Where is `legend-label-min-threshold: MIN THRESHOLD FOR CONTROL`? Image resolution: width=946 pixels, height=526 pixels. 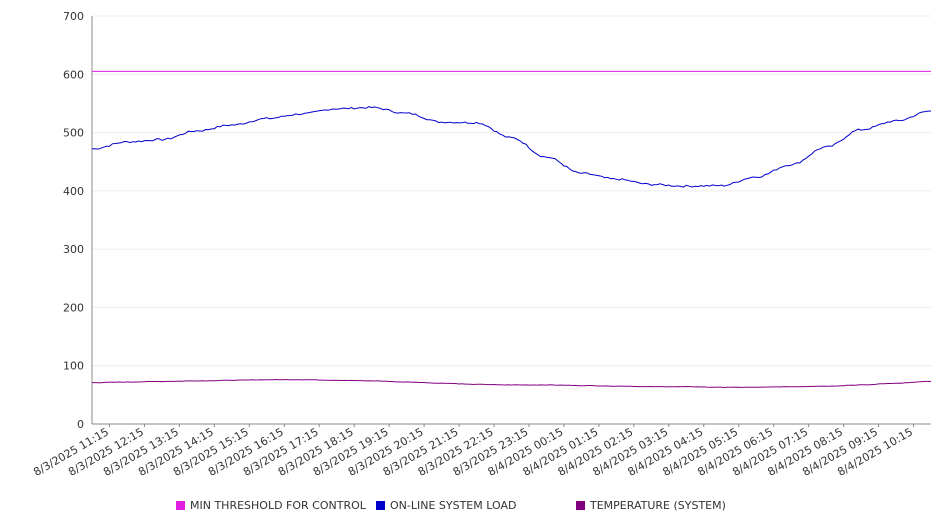
legend-label-min-threshold: MIN THRESHOLD FOR CONTROL is located at coordinates (278, 505).